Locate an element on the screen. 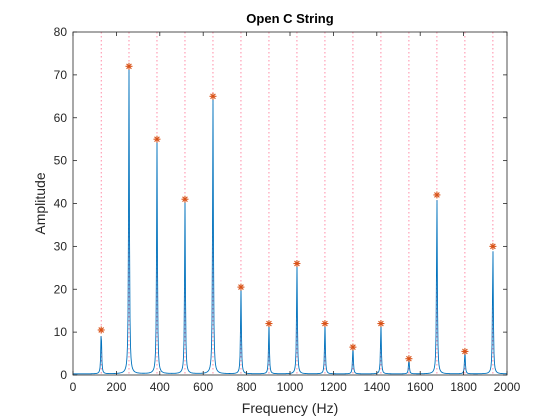  x-axis-label: Frequency (Hz) is located at coordinates (290, 408).